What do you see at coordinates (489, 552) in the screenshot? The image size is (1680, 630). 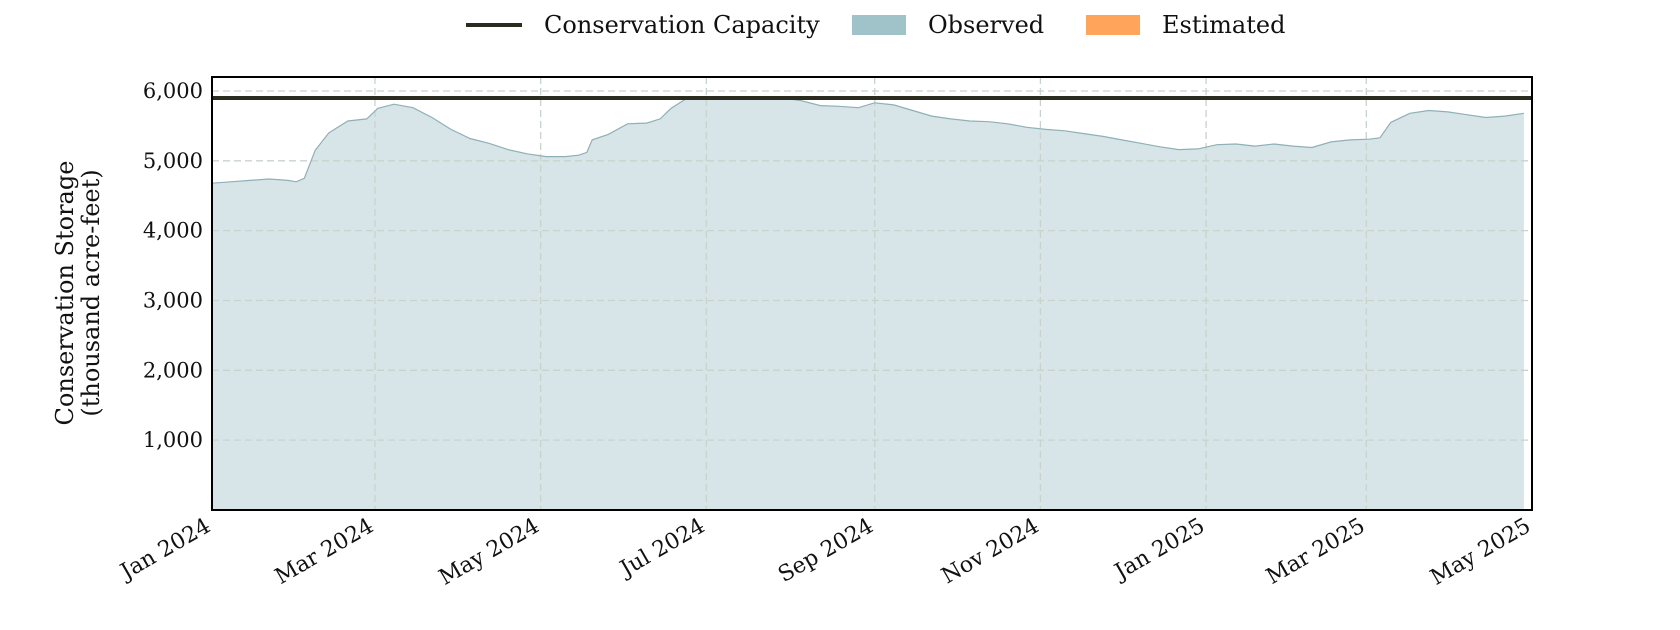 I see `x-tick-label: May 2024` at bounding box center [489, 552].